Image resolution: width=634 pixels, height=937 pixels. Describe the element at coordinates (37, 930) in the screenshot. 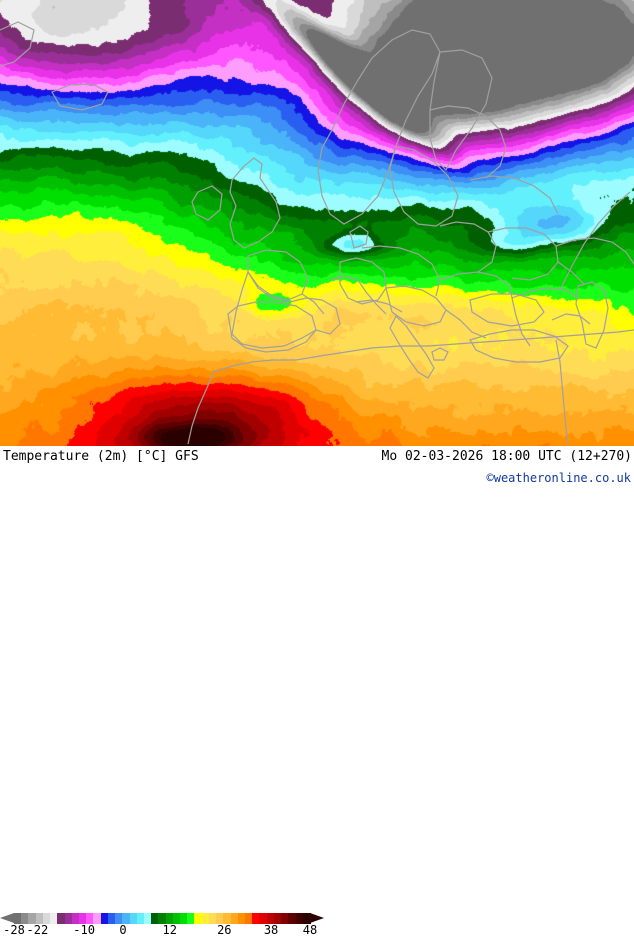

I see `colorbar-tick: -22` at that location.